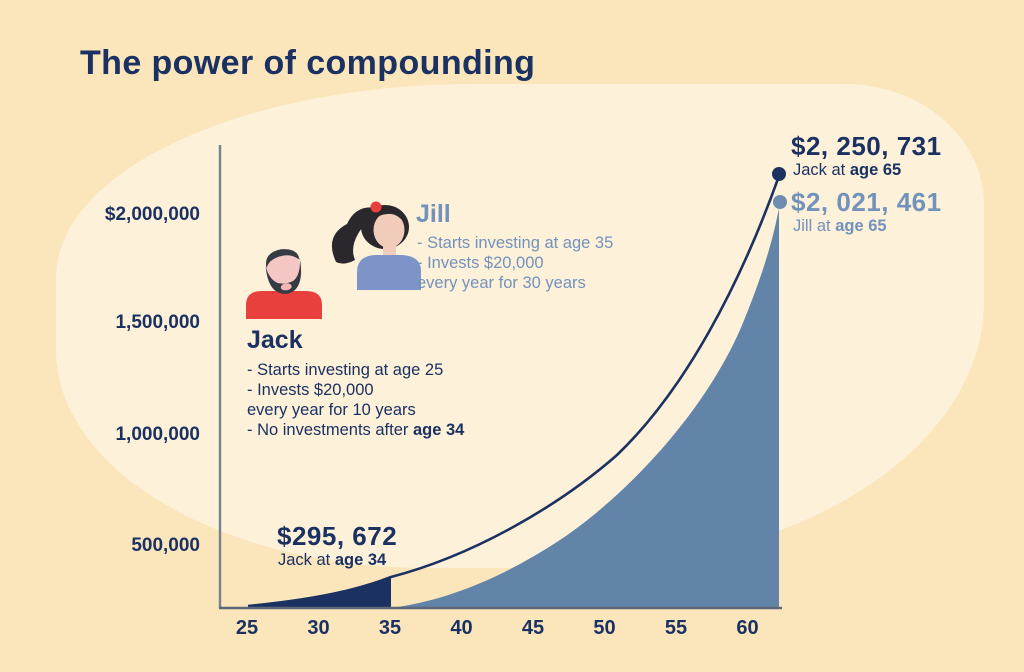 The height and width of the screenshot is (672, 1024). Describe the element at coordinates (821, 170) in the screenshot. I see `jack-final-label-text: Jack at` at that location.